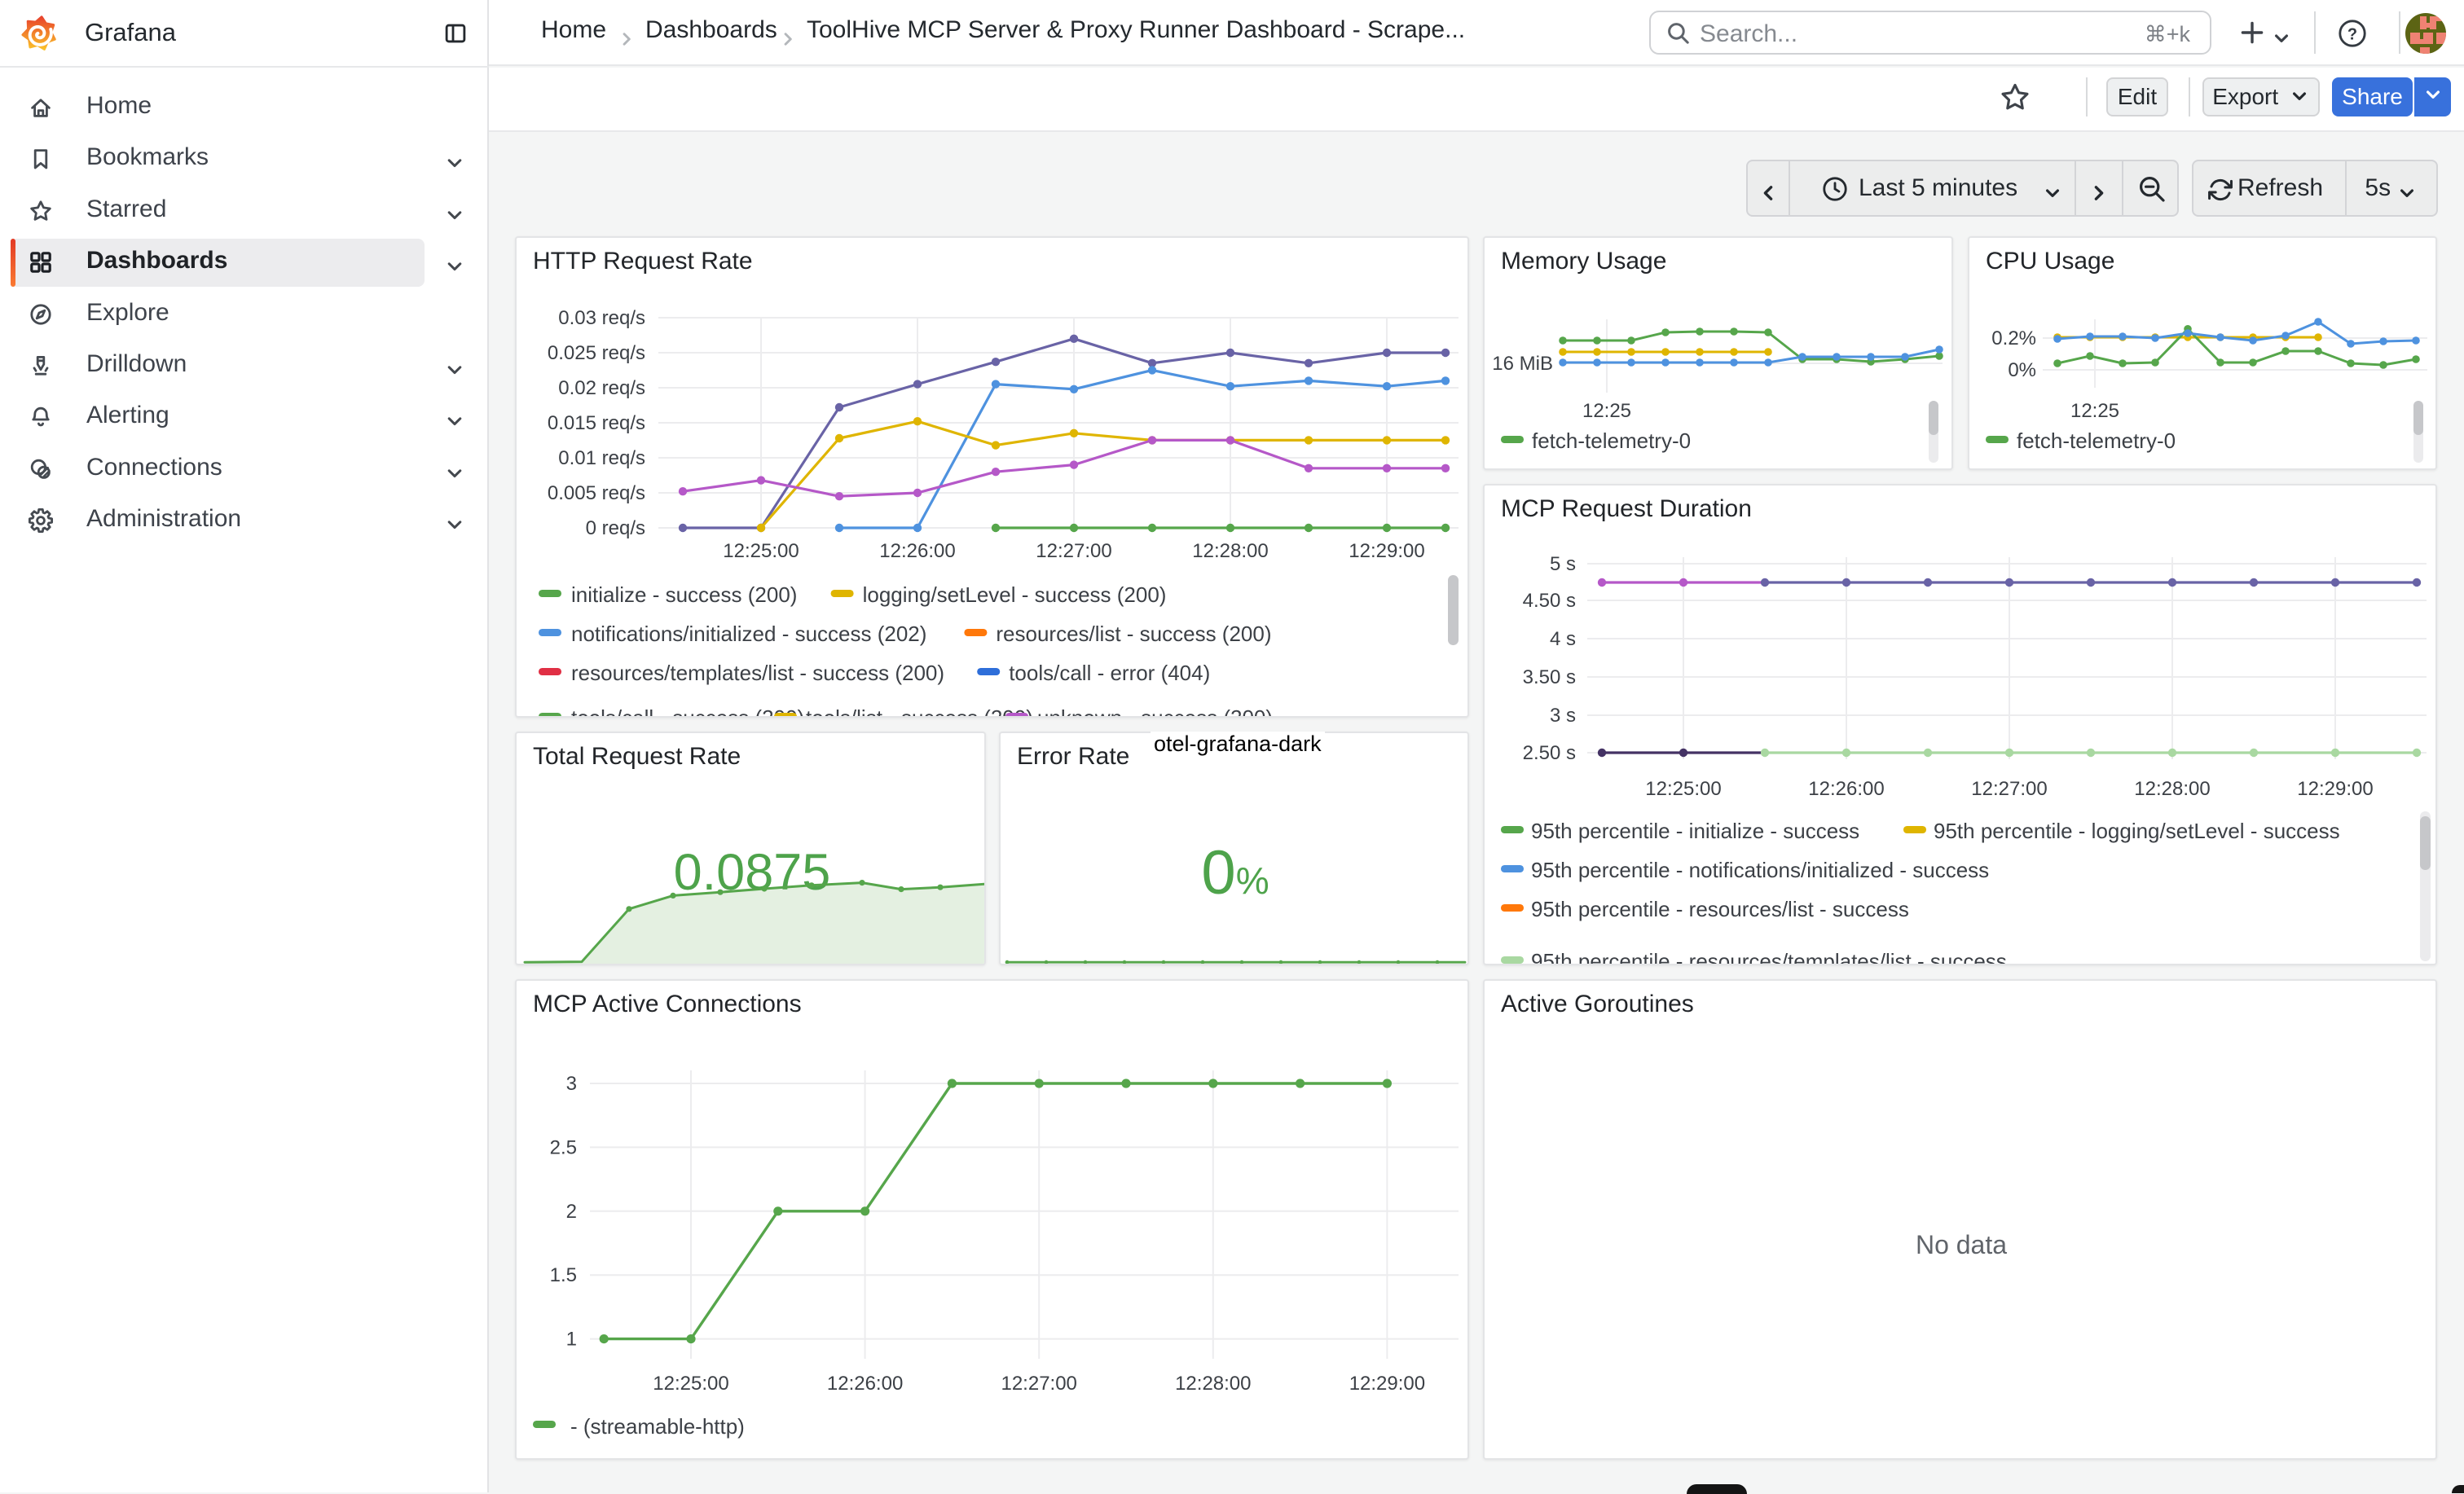 This screenshot has width=2464, height=1494. What do you see at coordinates (601, 458) in the screenshot?
I see `svg-text: 0.01 req/s` at bounding box center [601, 458].